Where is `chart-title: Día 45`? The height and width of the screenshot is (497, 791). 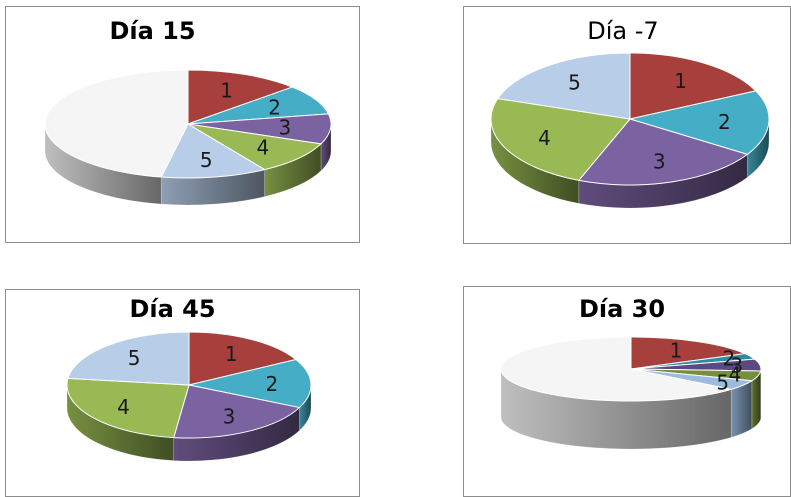 chart-title: Día 45 is located at coordinates (172, 309).